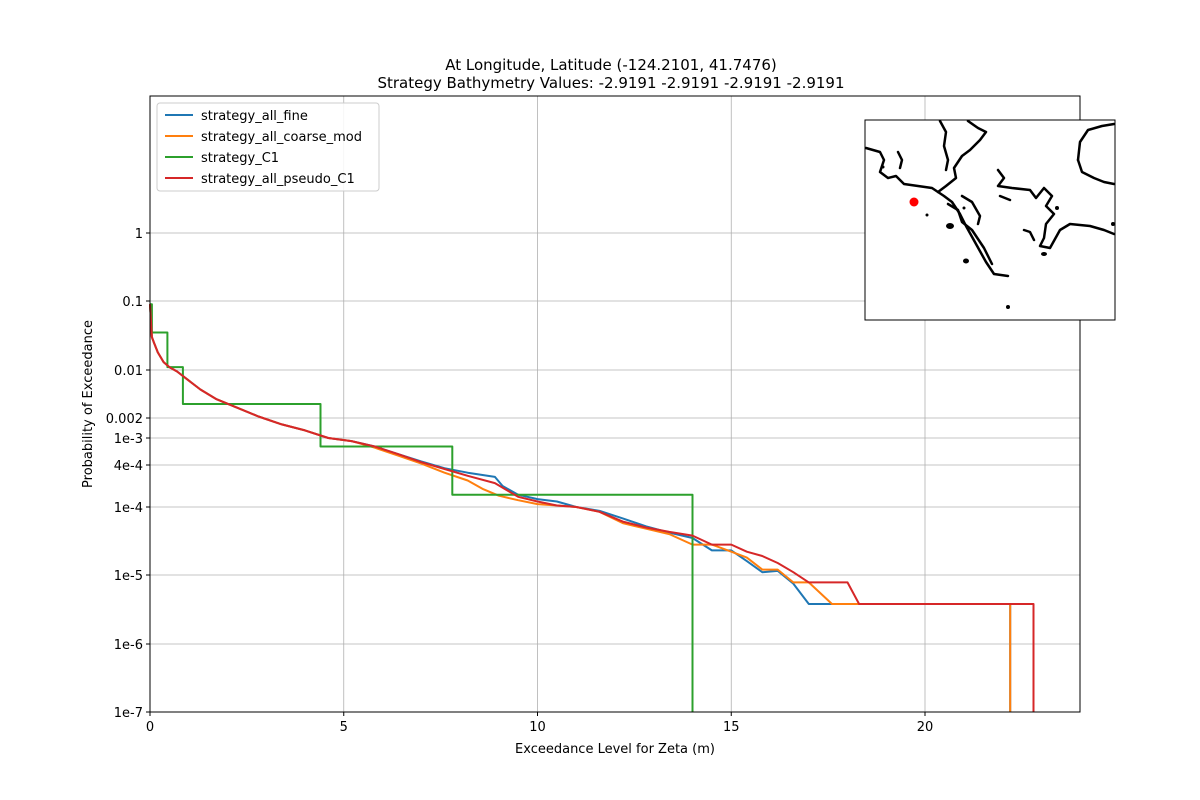  Describe the element at coordinates (128, 576) in the screenshot. I see `y-tick-label: 1e-5` at that location.